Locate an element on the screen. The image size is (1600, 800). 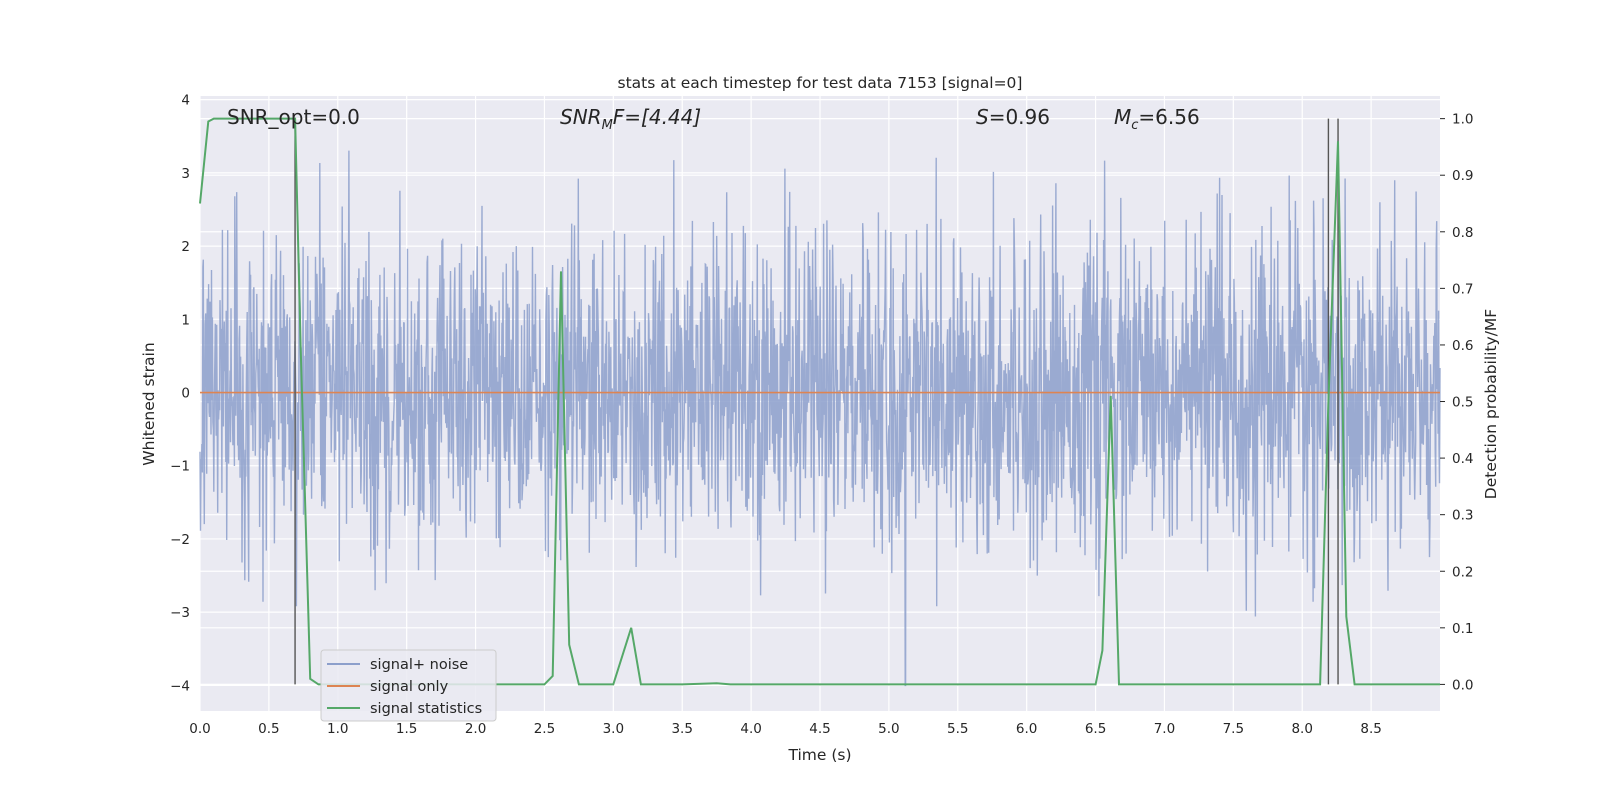
x-tick-label: 1.0 is located at coordinates (337, 729).